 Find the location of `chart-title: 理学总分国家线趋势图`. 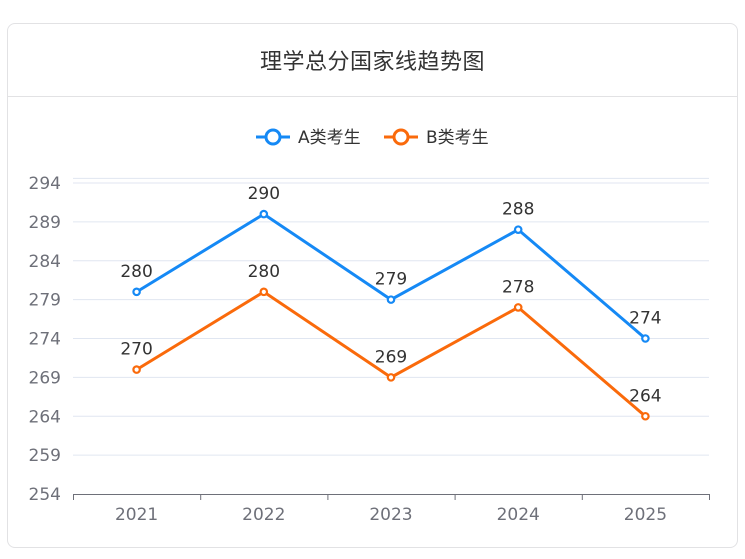

chart-title: 理学总分国家线趋势图 is located at coordinates (372, 62).